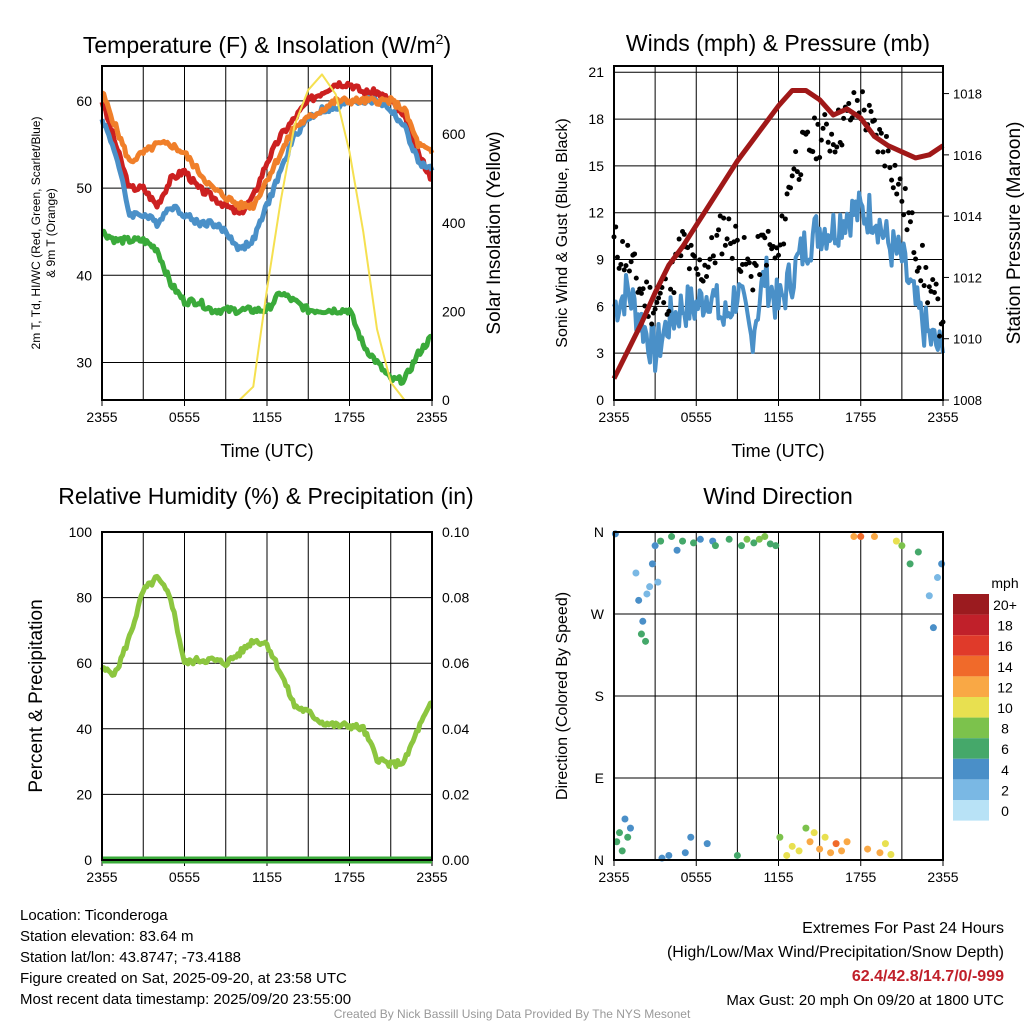  Describe the element at coordinates (84, 363) in the screenshot. I see `y-tick-label: 30` at that location.